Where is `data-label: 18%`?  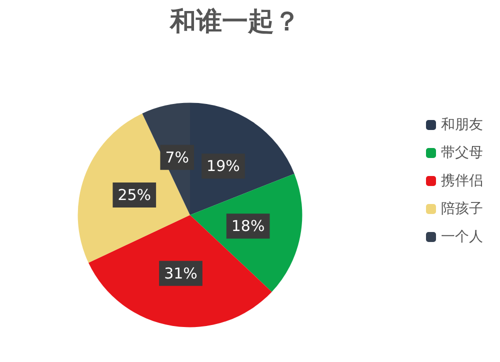
data-label: 18% is located at coordinates (248, 226).